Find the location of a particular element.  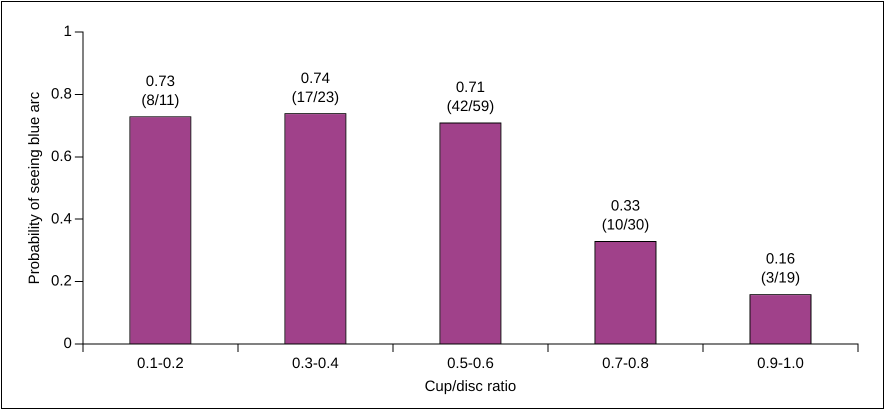

y-tick-label: 0.6 is located at coordinates (61, 156).